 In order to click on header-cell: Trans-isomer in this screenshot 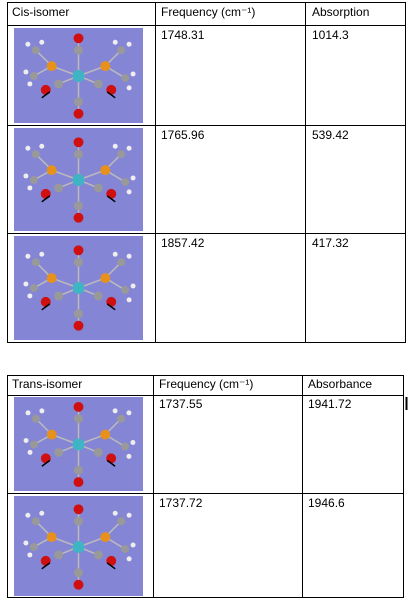, I will do `click(47, 384)`.